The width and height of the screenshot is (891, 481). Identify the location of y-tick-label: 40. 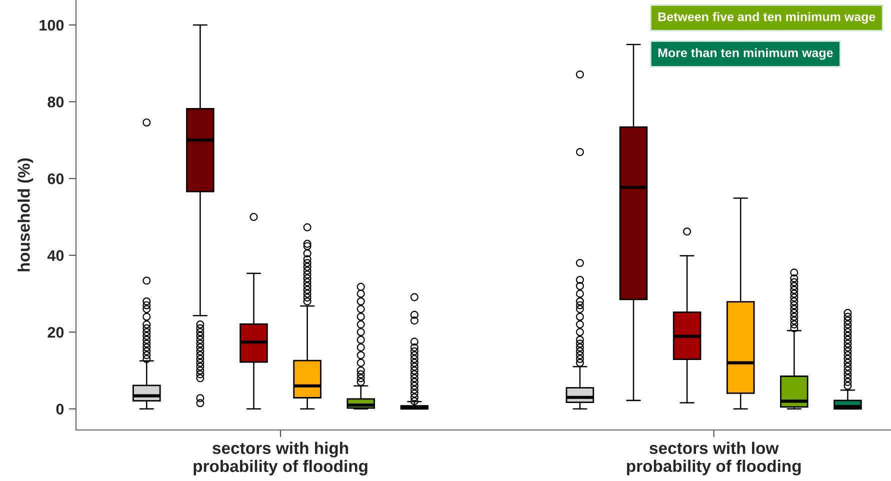
(55, 255).